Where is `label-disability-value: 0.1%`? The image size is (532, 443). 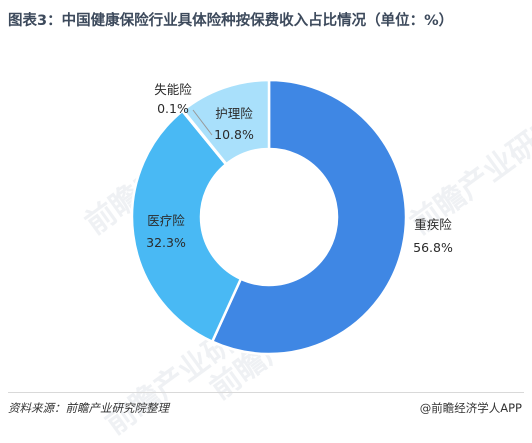
label-disability-value: 0.1% is located at coordinates (173, 108).